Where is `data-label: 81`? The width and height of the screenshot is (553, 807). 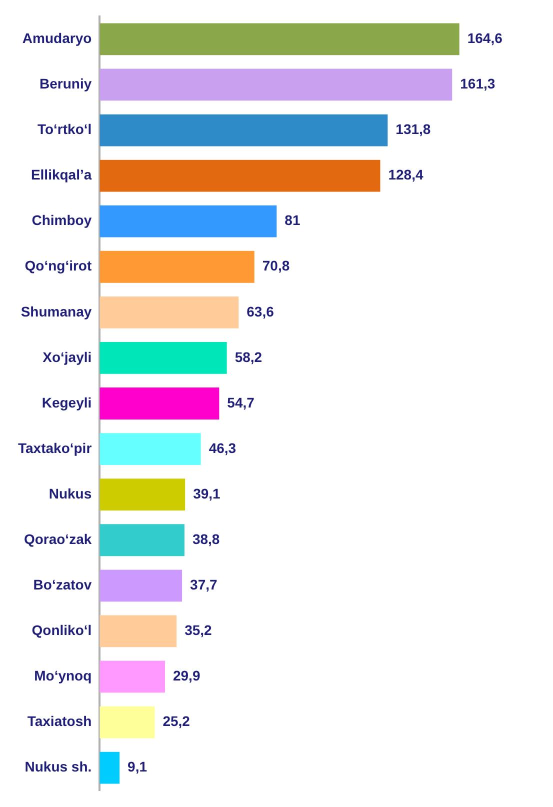 data-label: 81 is located at coordinates (292, 220).